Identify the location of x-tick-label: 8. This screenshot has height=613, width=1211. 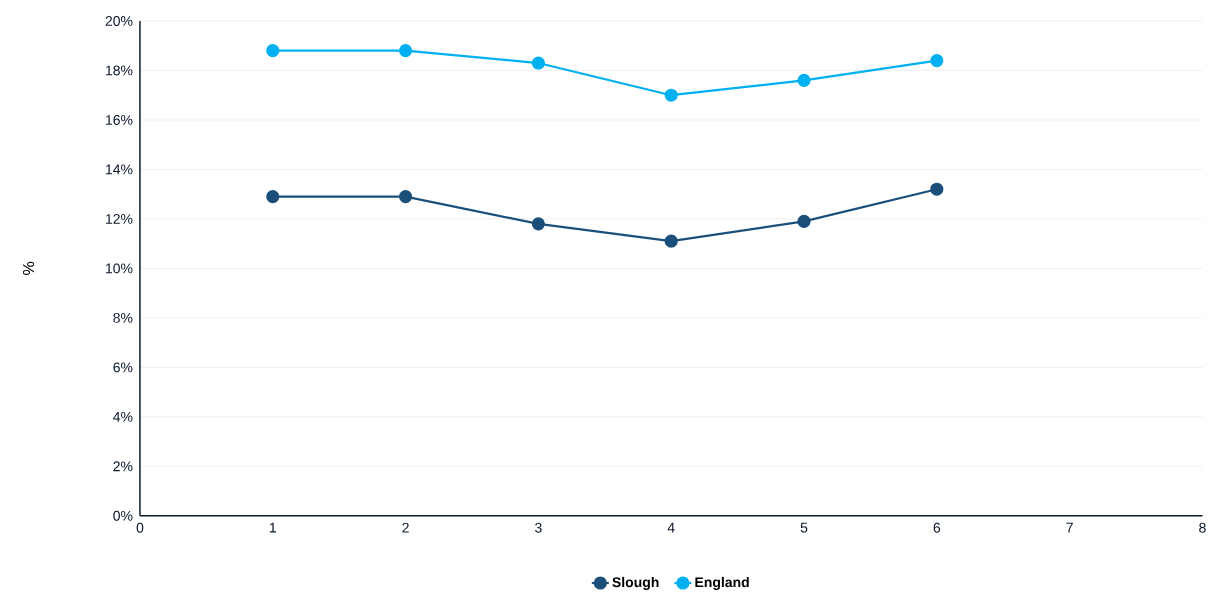
(1202, 527).